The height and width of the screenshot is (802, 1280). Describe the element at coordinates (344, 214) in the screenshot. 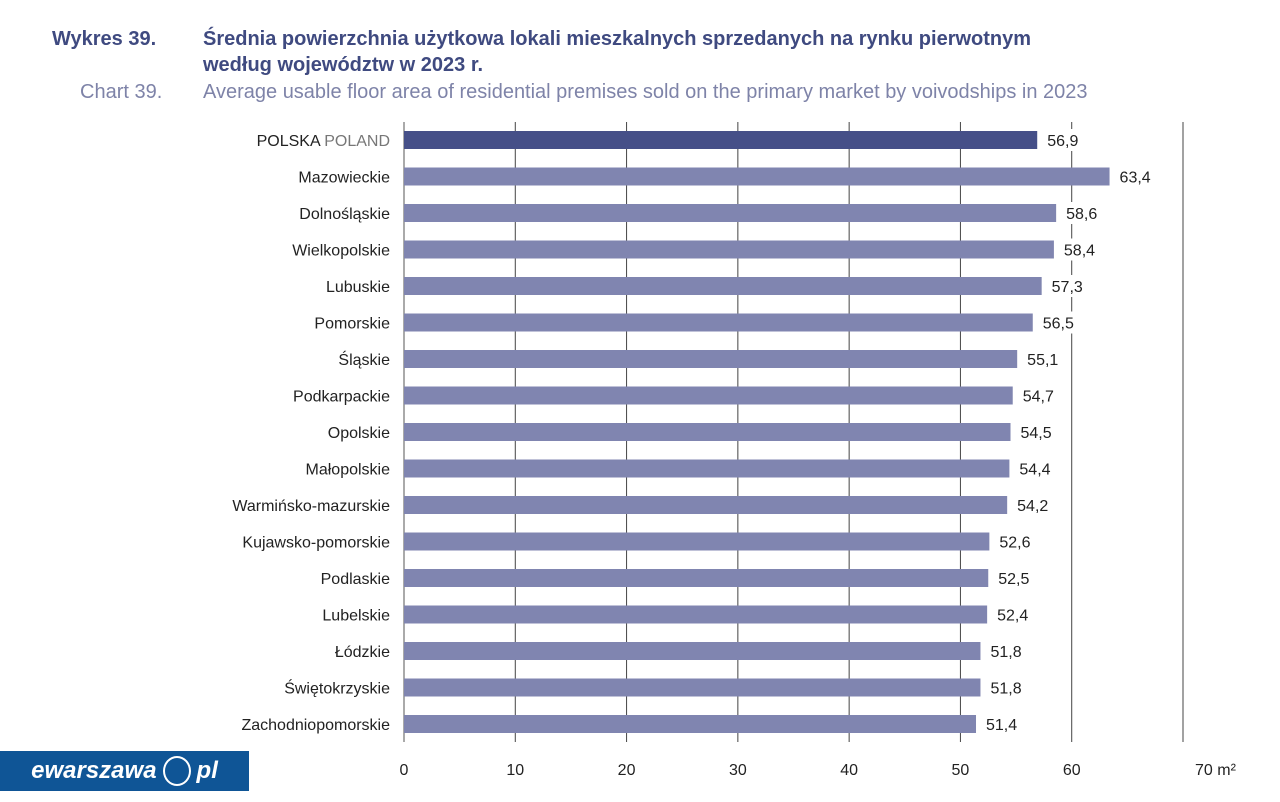

I see `category-label: Dolnośląskie` at that location.